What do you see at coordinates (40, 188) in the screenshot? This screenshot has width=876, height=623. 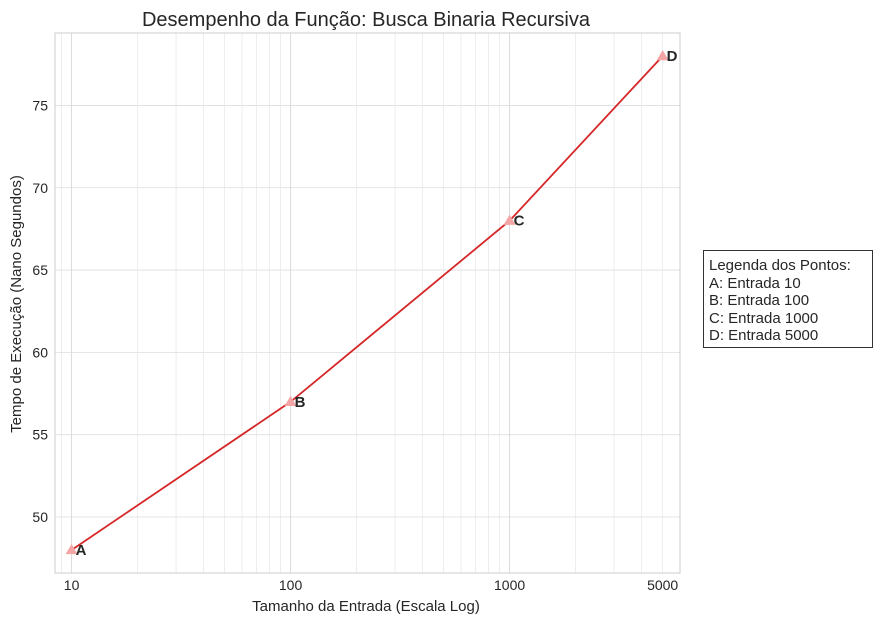 I see `y-tick-label: 70` at bounding box center [40, 188].